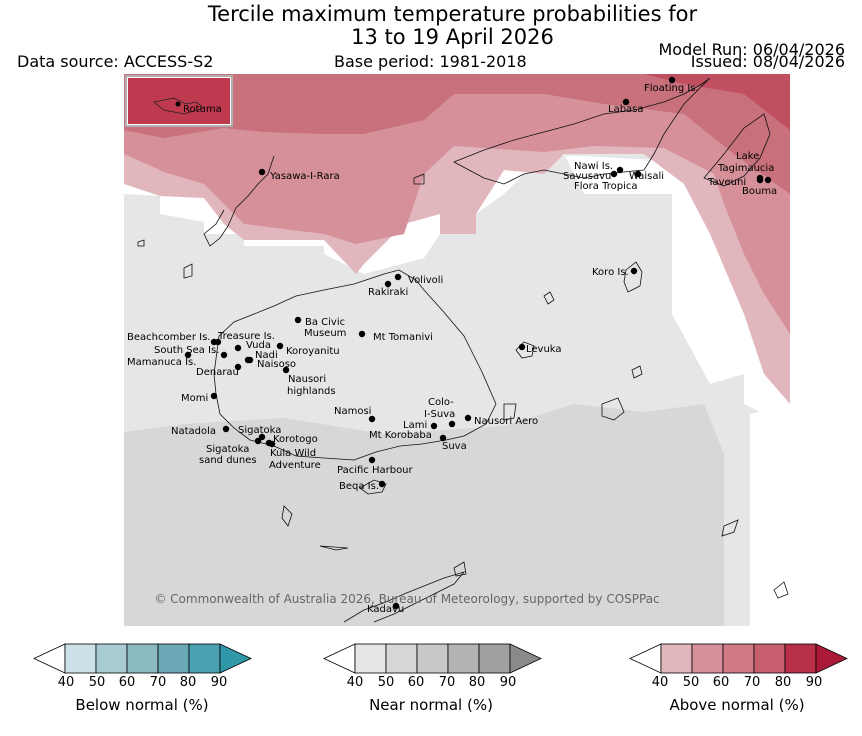  I want to click on place-label: Volivoli, so click(425, 280).